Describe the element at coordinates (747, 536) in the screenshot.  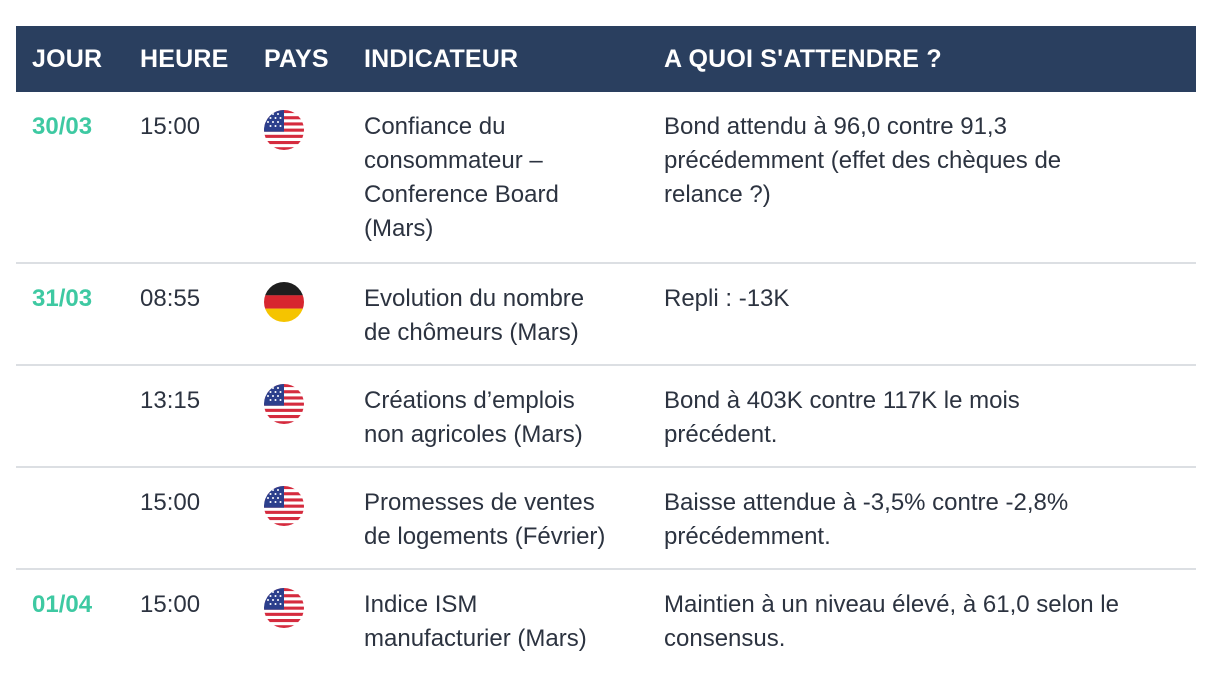
I see `expectation-line: précédemment.` at that location.